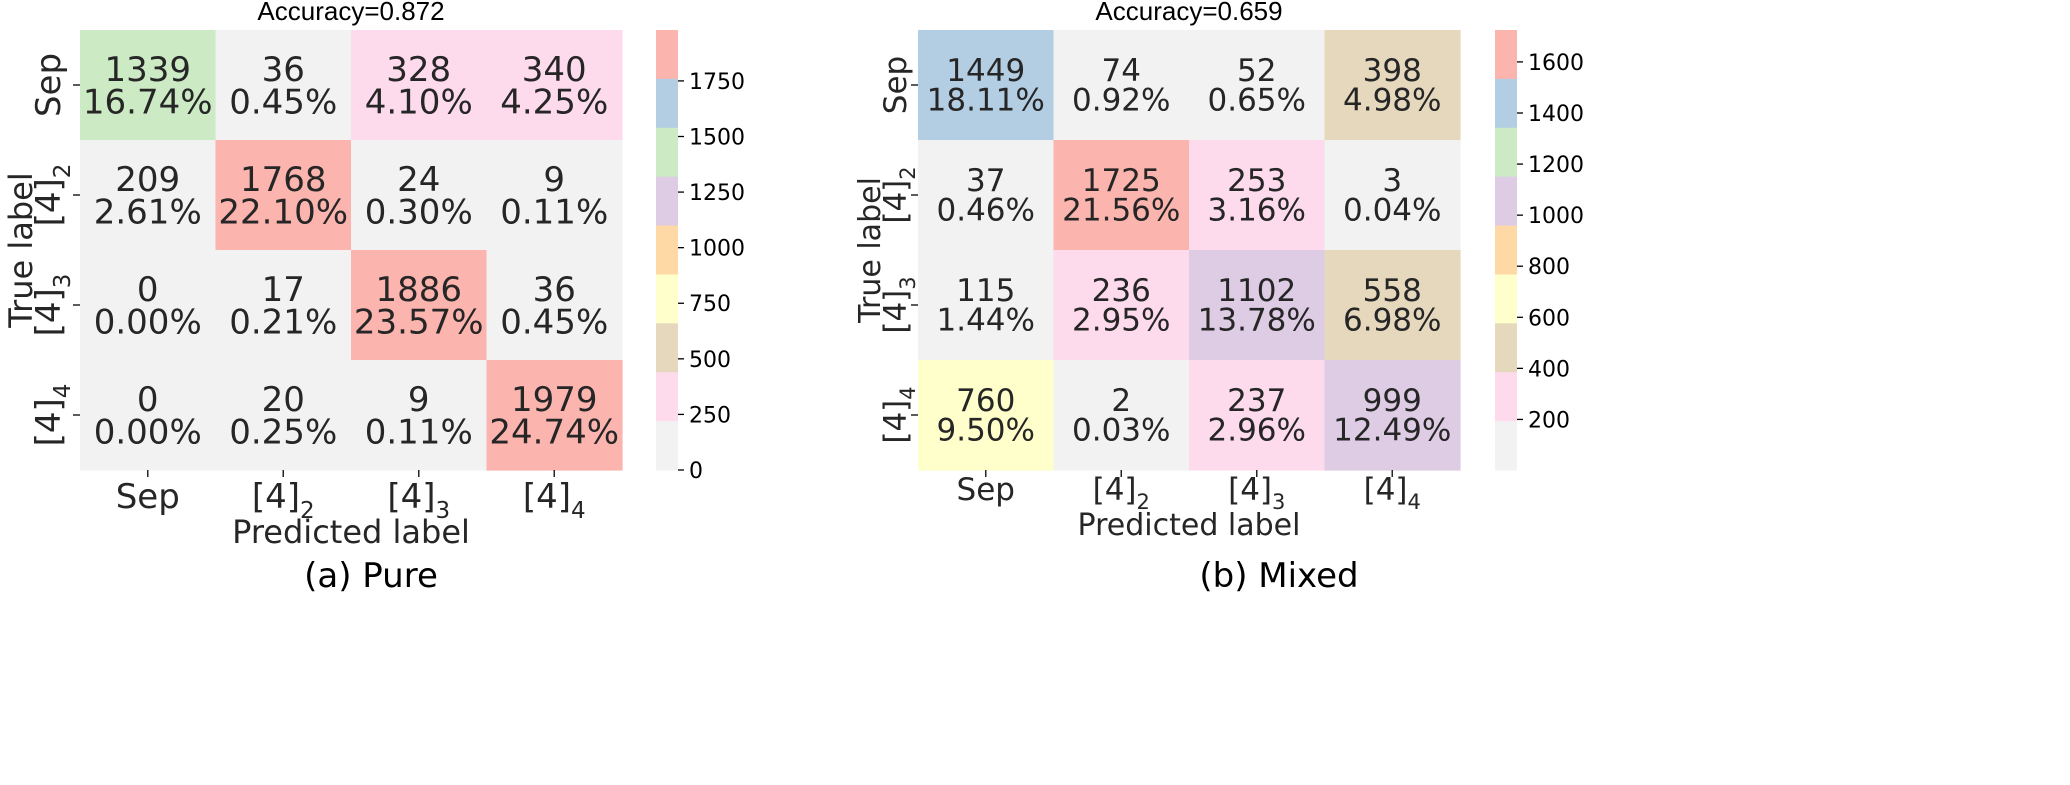  I want to click on cell-count: 209, so click(147, 180).